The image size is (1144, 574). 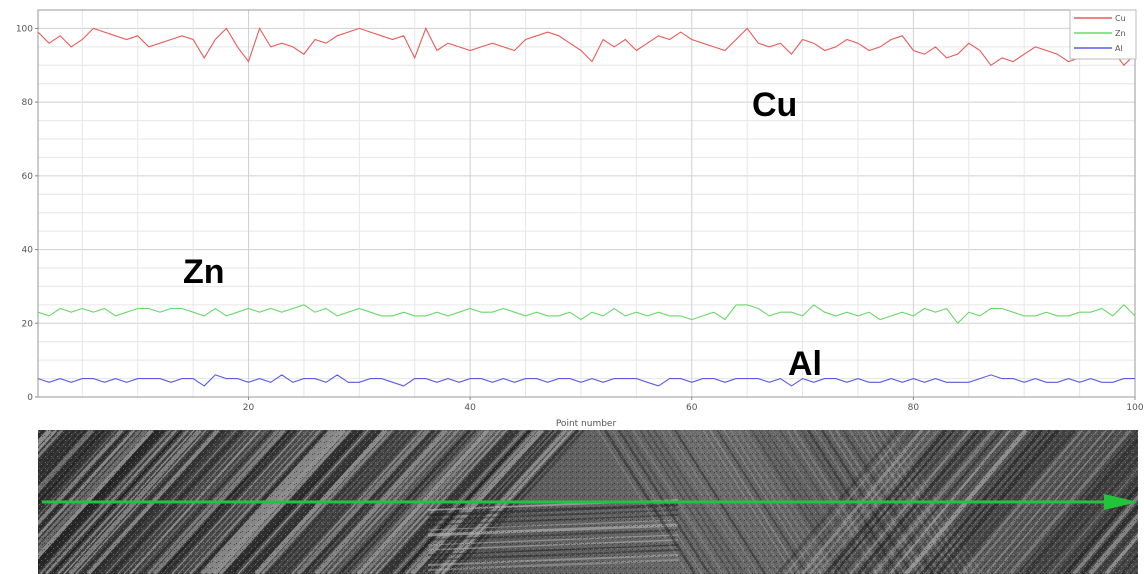 I want to click on y-tick-label: 60, so click(x=28, y=177).